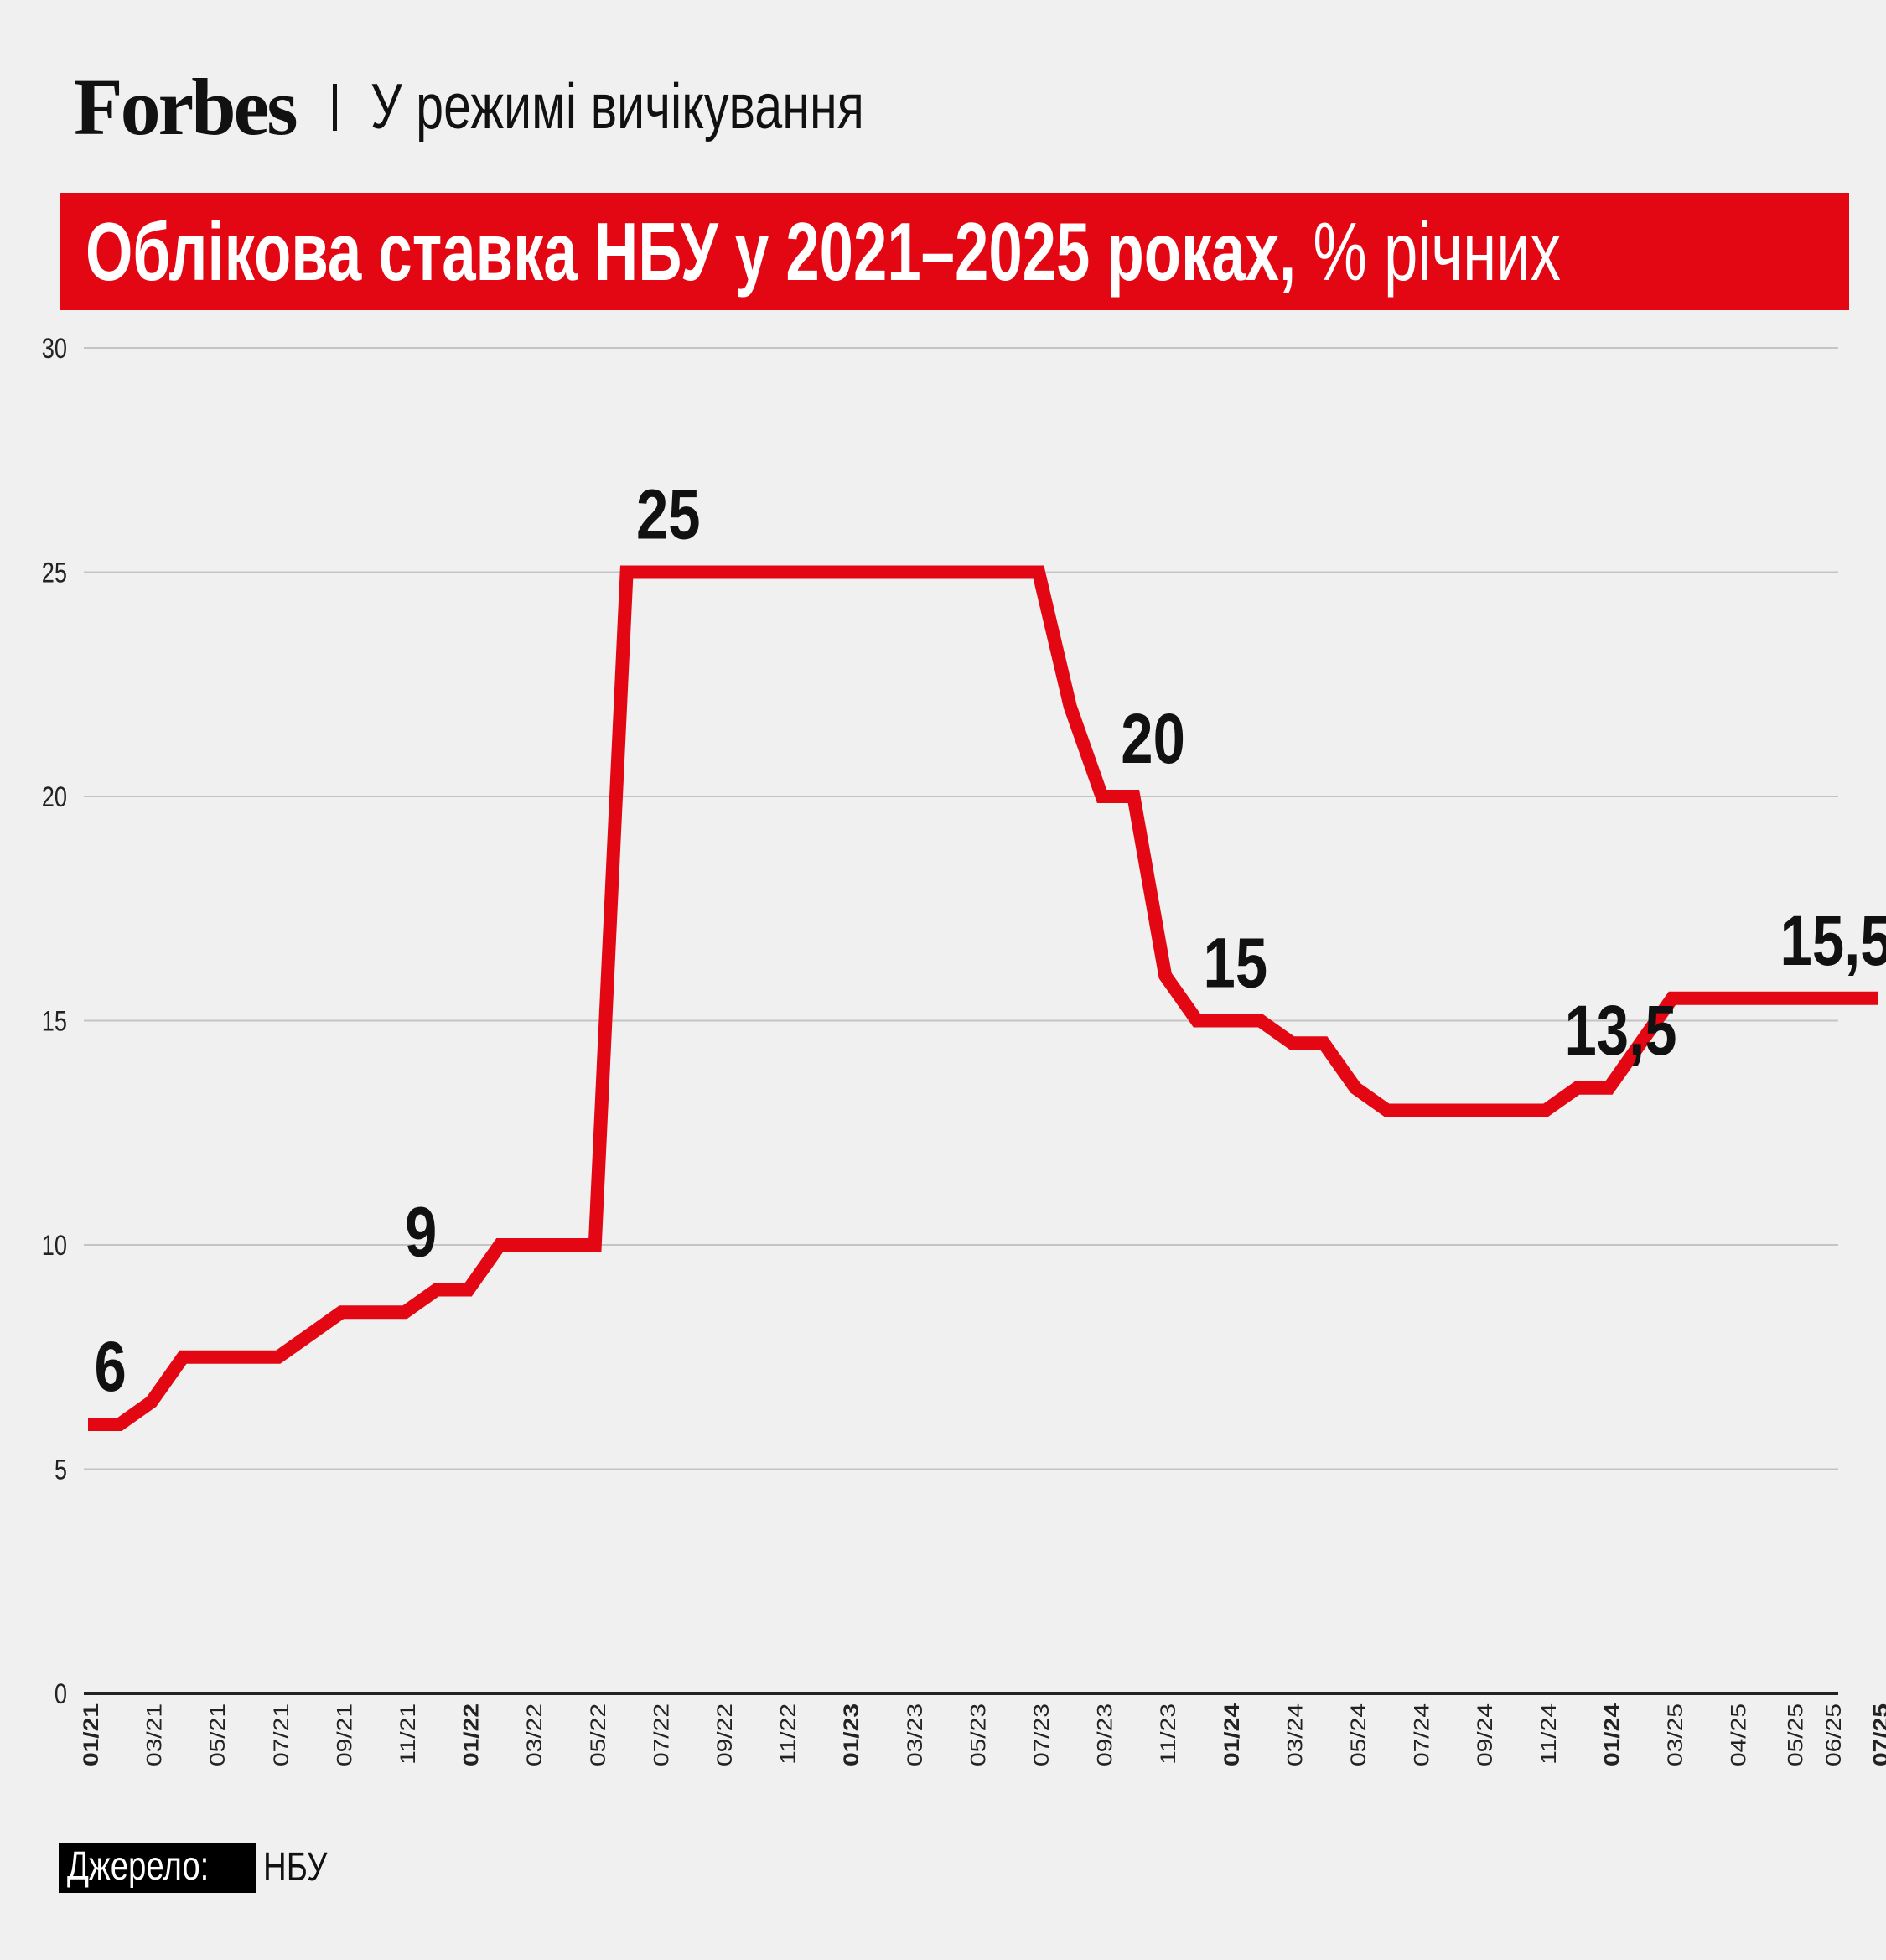 This screenshot has width=1886, height=1960. I want to click on header-divider, so click(334, 107).